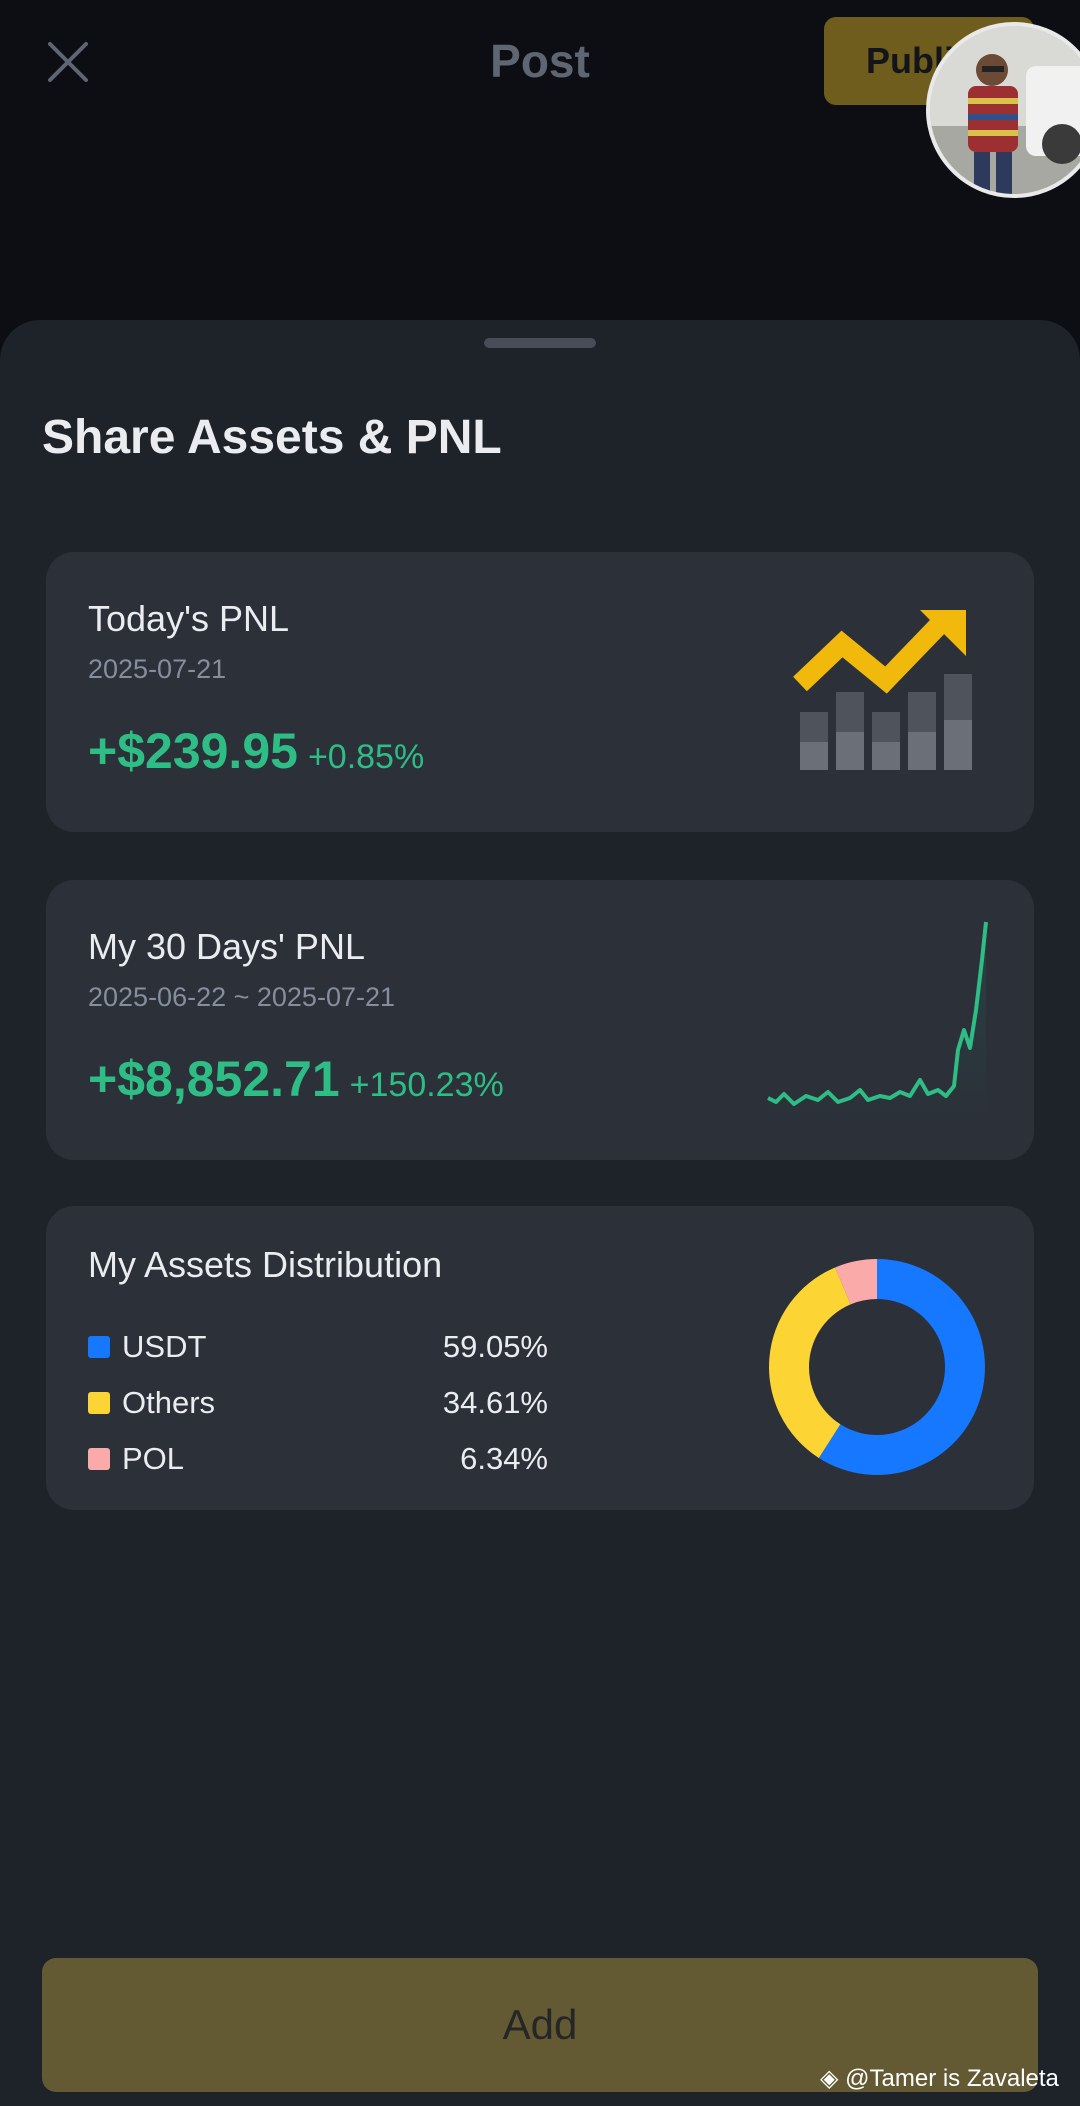 The image size is (1080, 2106). Describe the element at coordinates (426, 1085) in the screenshot. I see `pnl-percent: +150.23%` at that location.